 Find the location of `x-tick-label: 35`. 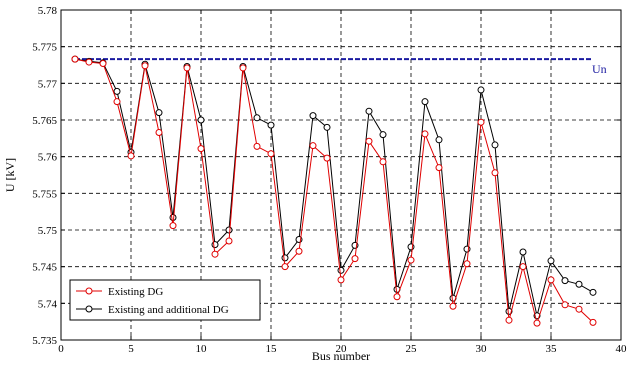

x-tick-label: 35 is located at coordinates (552, 349).